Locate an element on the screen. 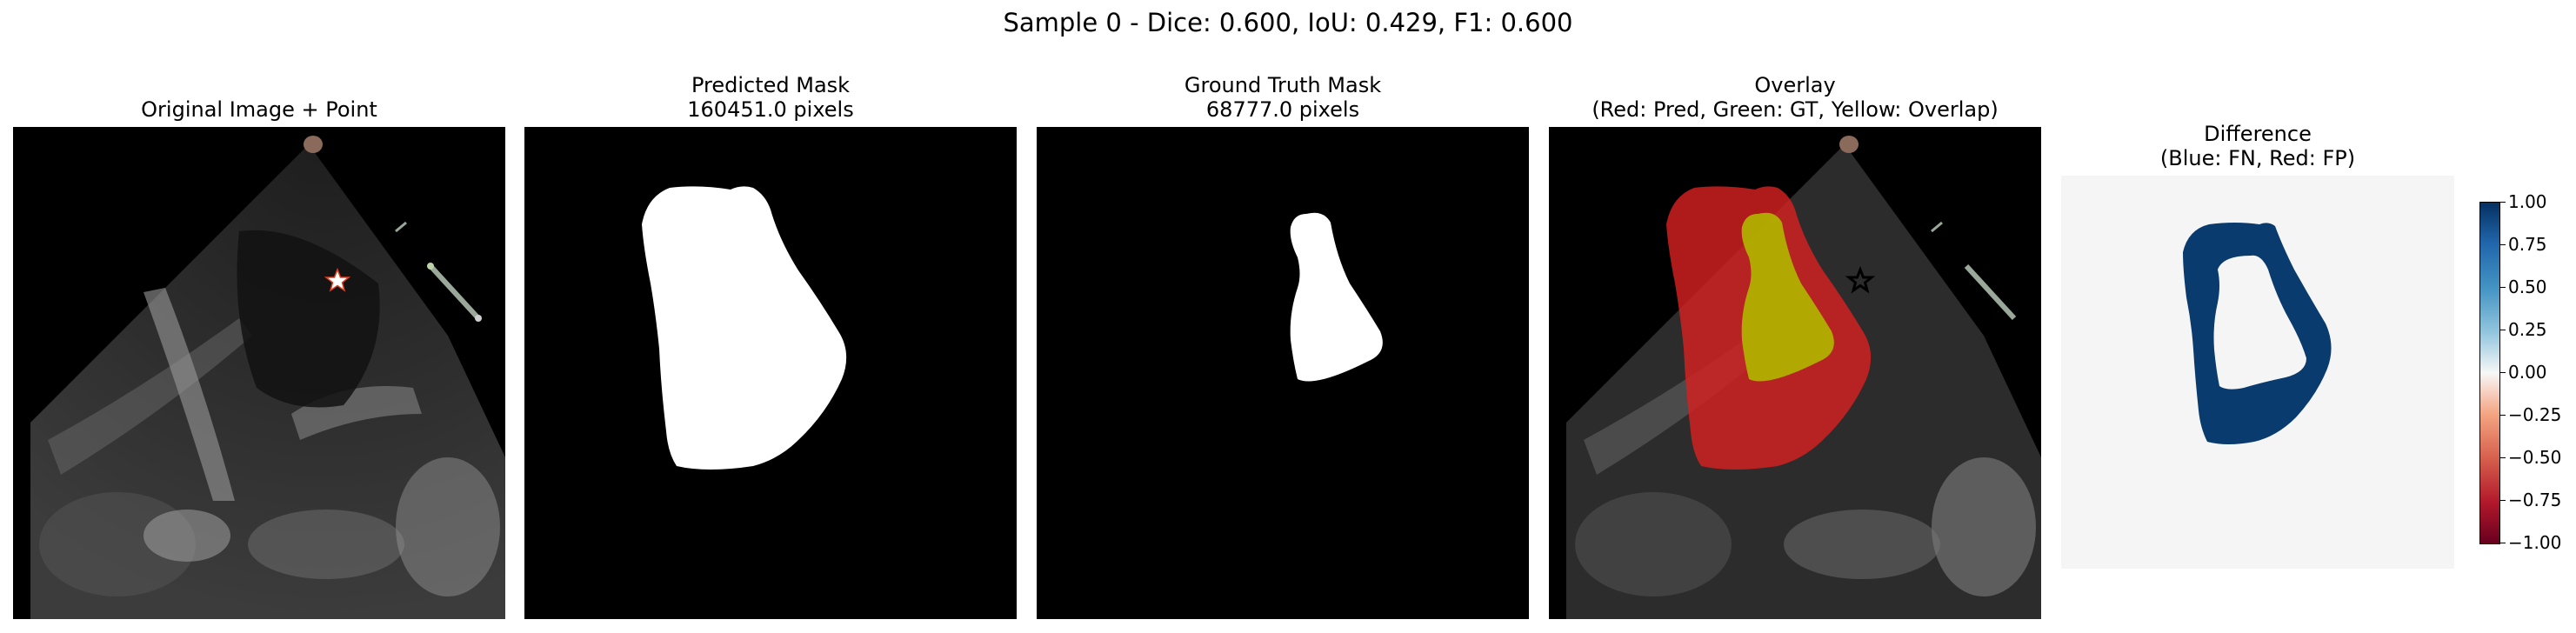  panel-title-gt-line1: Ground Truth Mask is located at coordinates (1283, 85).